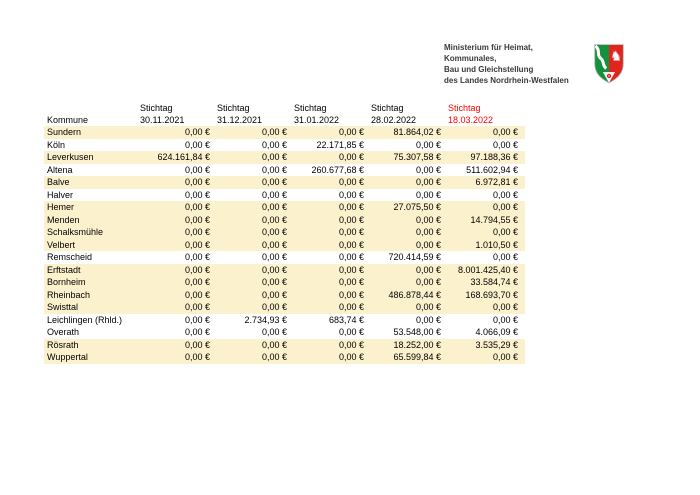 This screenshot has height=495, width=700. What do you see at coordinates (265, 319) in the screenshot?
I see `amount-cell: 2.734,93 €` at bounding box center [265, 319].